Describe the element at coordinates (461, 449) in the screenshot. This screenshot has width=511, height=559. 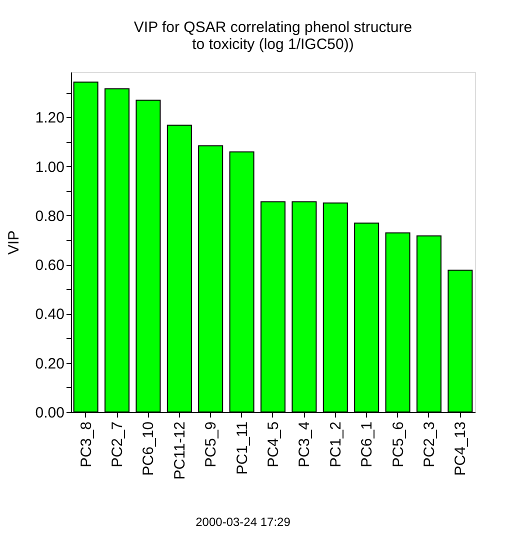
I see `x-tick-label: PC4_13` at that location.